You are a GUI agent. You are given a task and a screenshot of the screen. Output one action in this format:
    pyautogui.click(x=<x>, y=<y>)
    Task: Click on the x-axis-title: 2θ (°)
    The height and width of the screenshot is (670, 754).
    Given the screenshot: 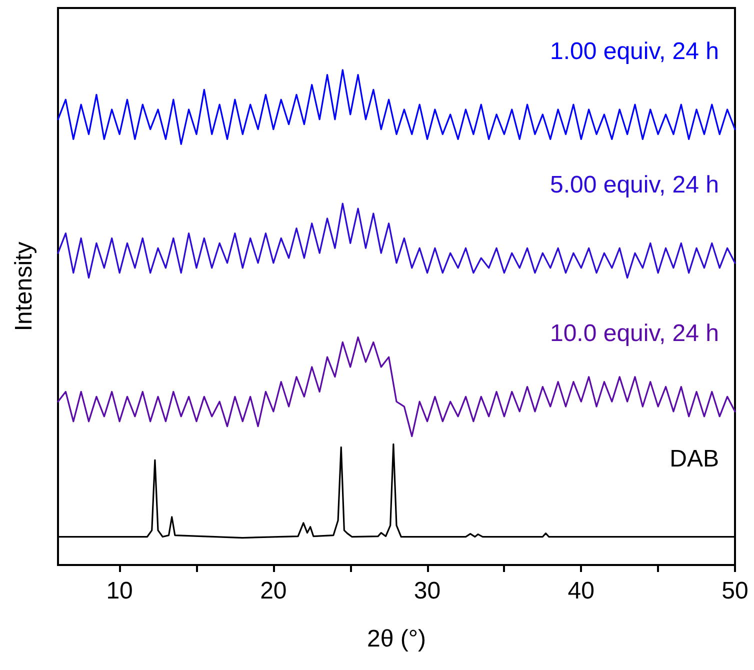 What is the action you would take?
    pyautogui.click(x=396, y=639)
    